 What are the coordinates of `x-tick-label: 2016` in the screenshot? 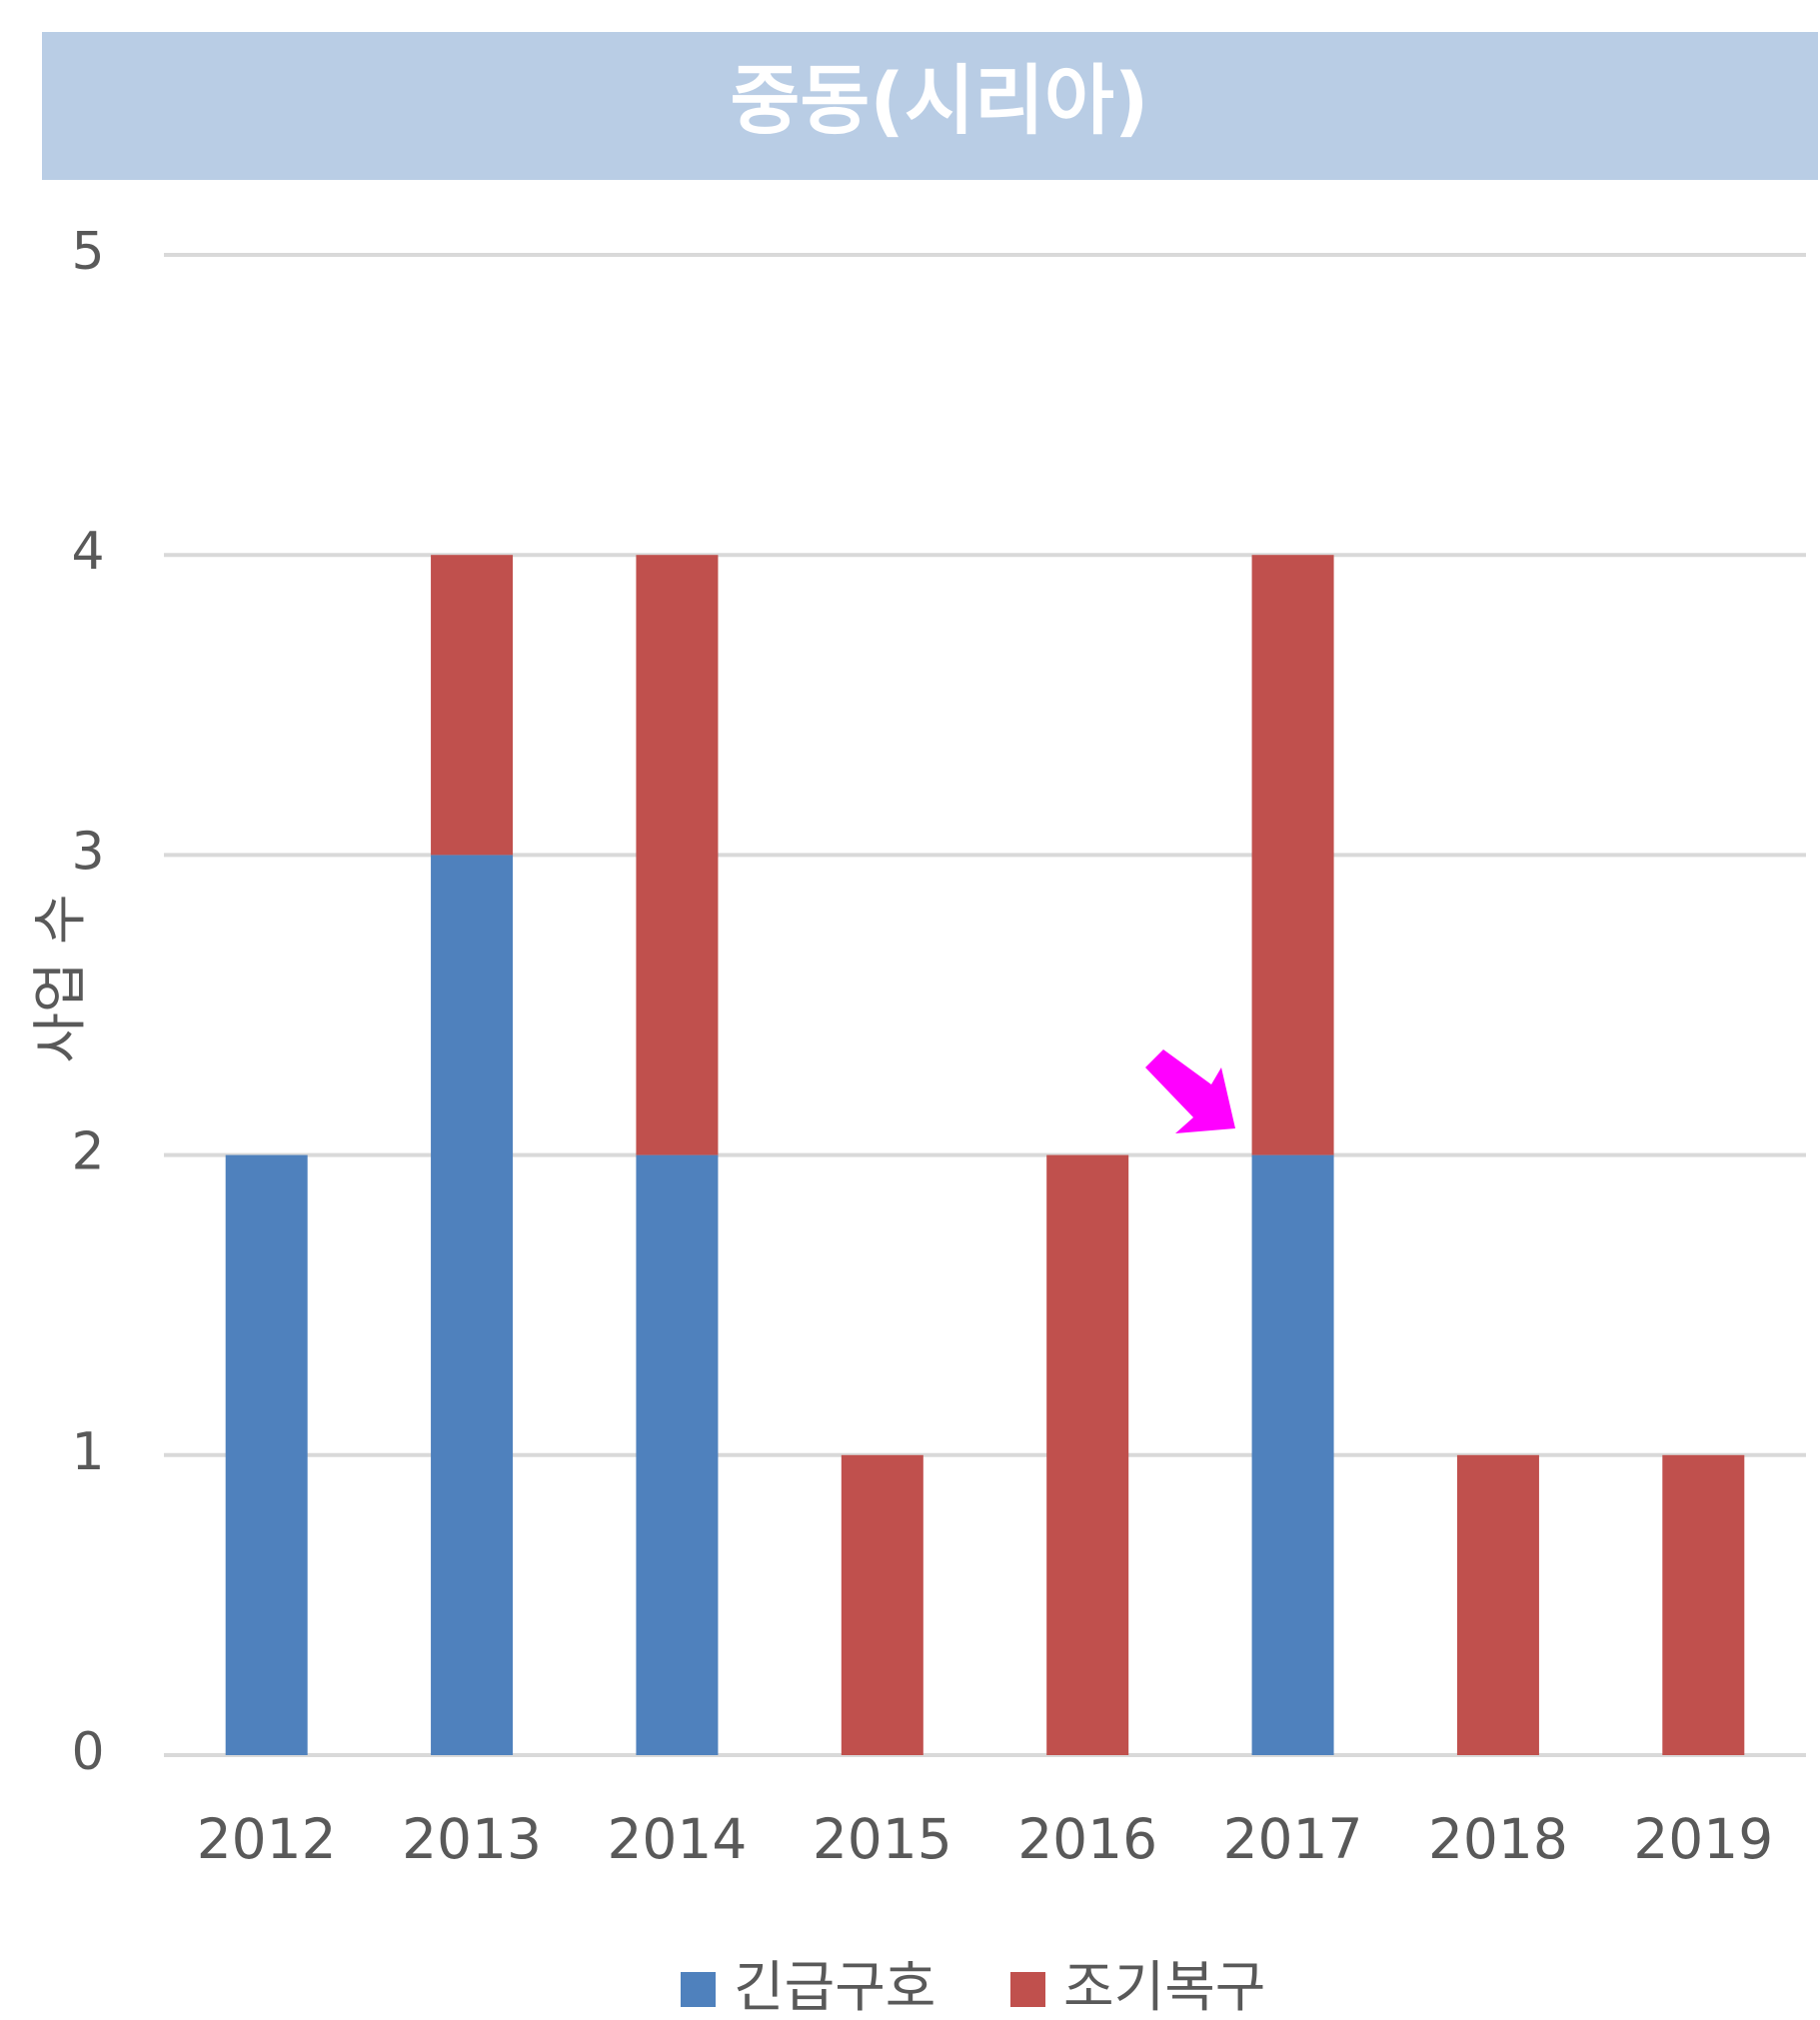 It's located at (1087, 1839).